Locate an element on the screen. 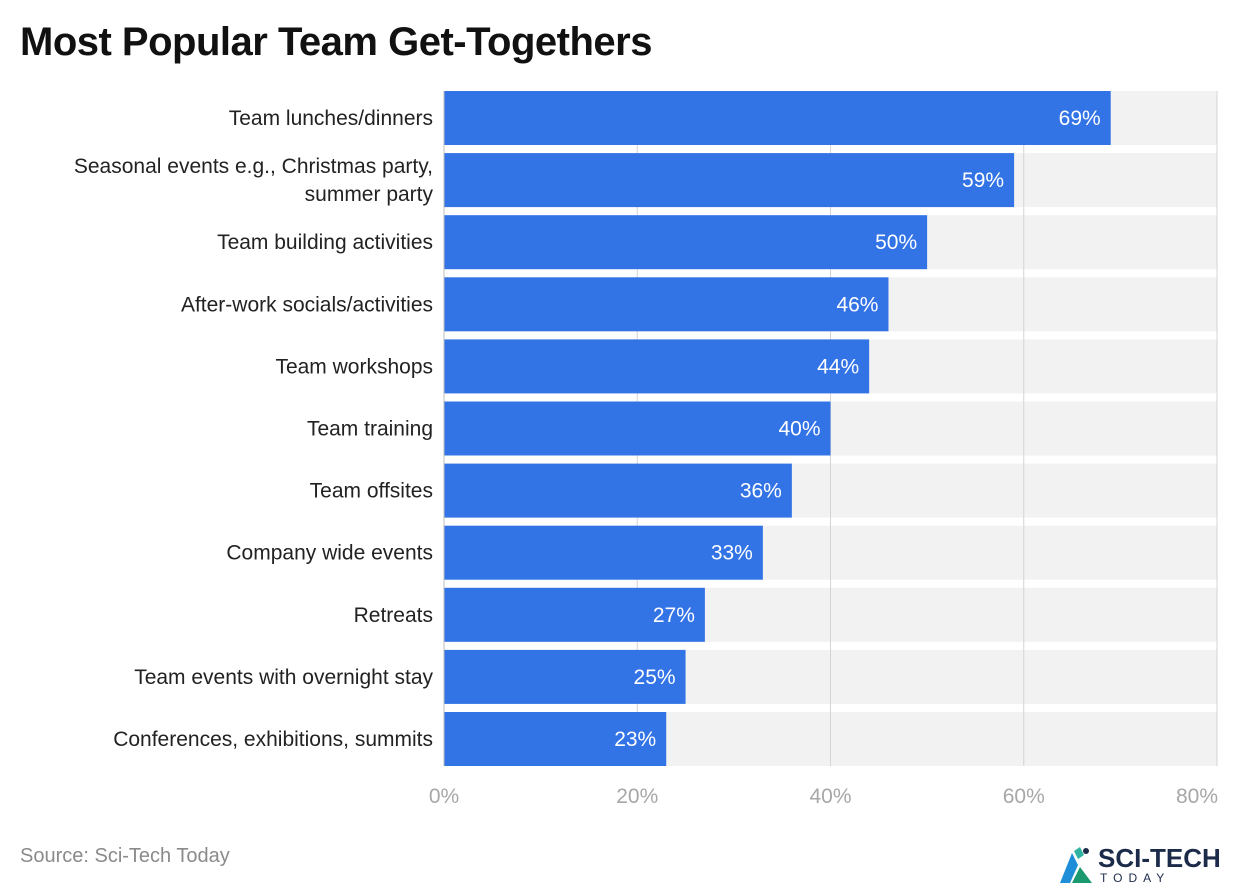 This screenshot has height=890, width=1240. data-label: 33% is located at coordinates (732, 553).